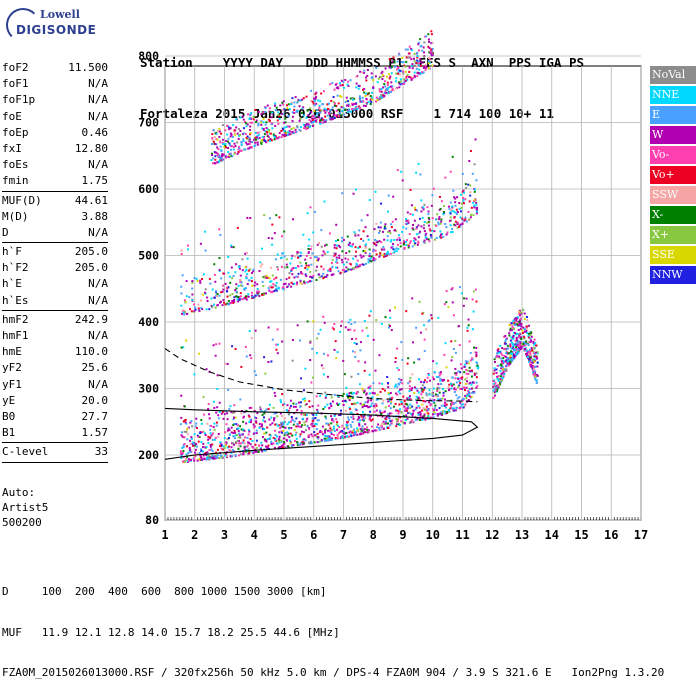 The width and height of the screenshot is (700, 693). Describe the element at coordinates (148, 123) in the screenshot. I see `y-tick-label: 700` at that location.